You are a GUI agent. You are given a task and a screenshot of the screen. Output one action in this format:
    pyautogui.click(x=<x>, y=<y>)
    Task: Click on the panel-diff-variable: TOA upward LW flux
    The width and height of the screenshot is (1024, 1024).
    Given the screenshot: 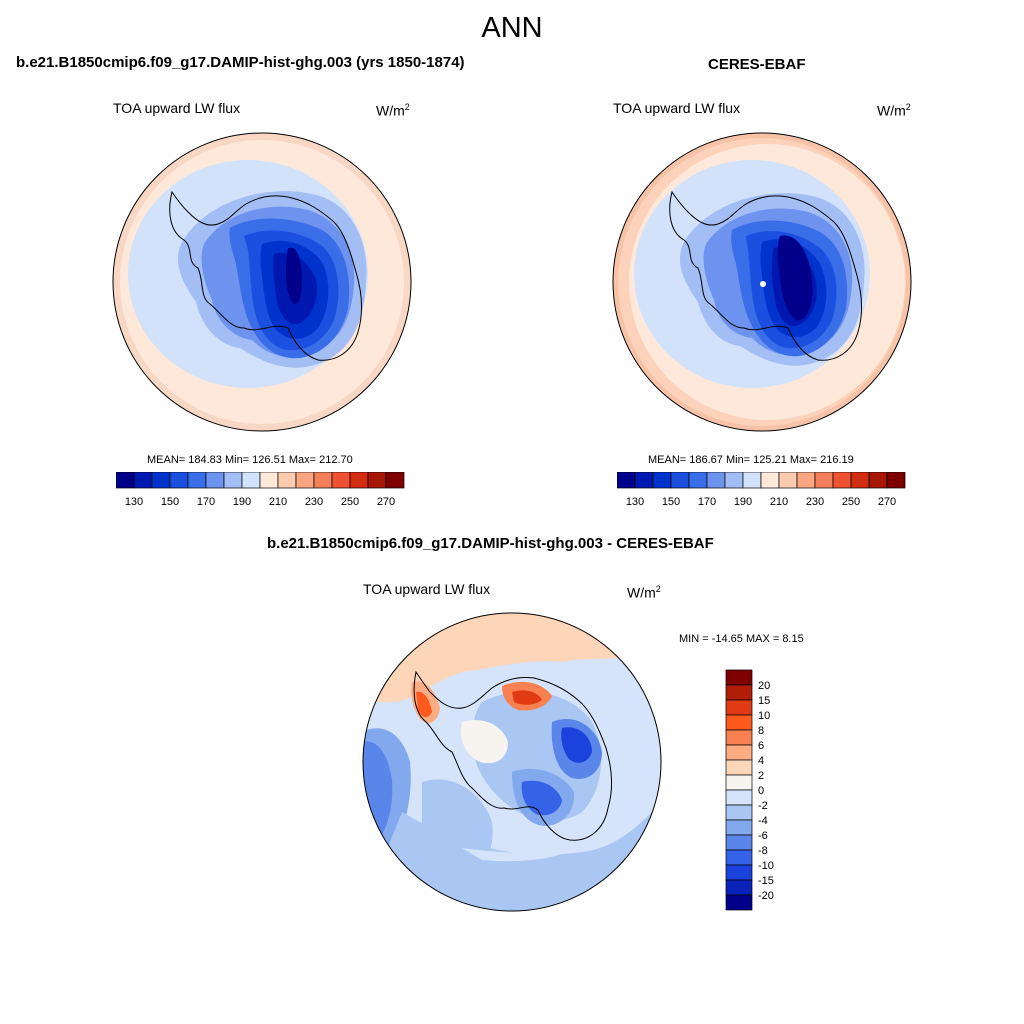 What is the action you would take?
    pyautogui.click(x=427, y=589)
    